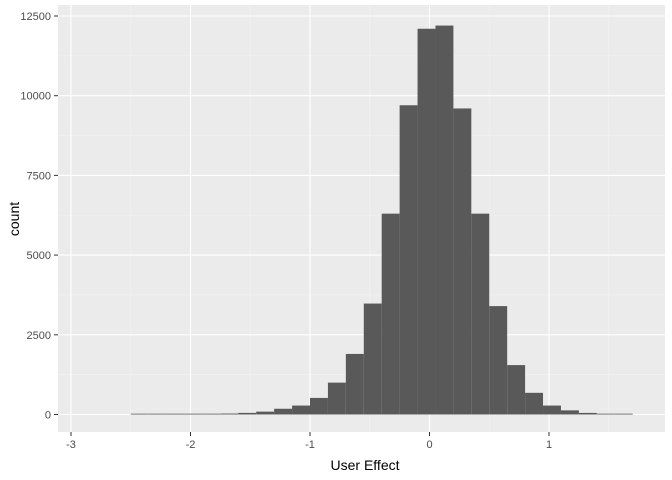 This screenshot has width=672, height=480. What do you see at coordinates (365, 465) in the screenshot?
I see `x-axis-title: User Effect` at bounding box center [365, 465].